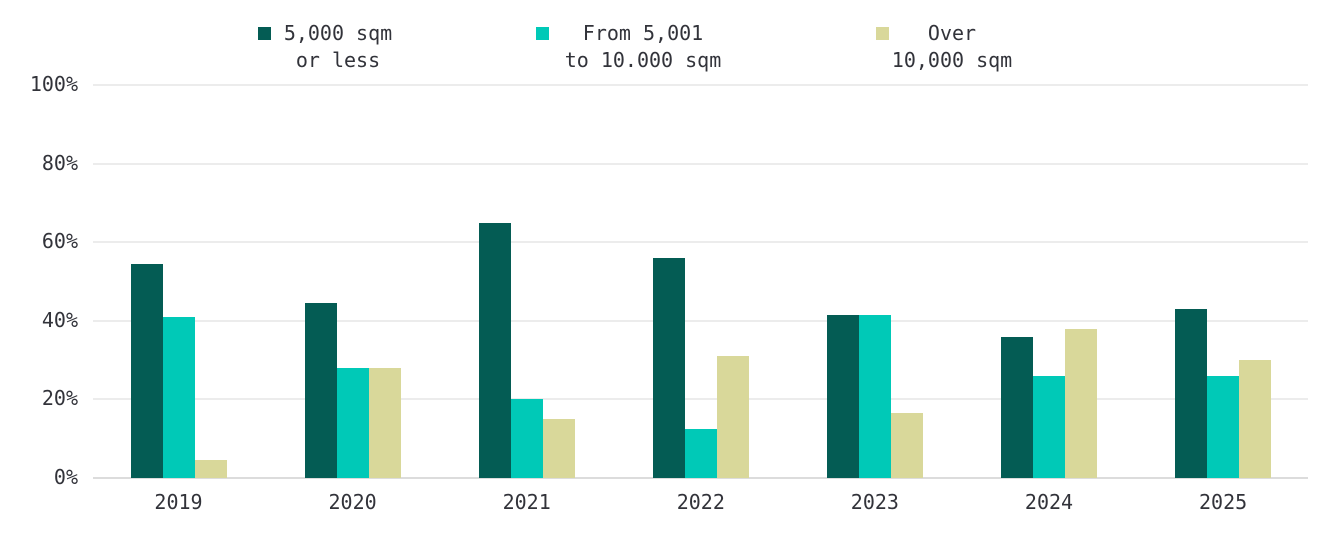 Image resolution: width=1333 pixels, height=540 pixels. Describe the element at coordinates (732, 417) in the screenshot. I see `bar-2022-series3` at that location.